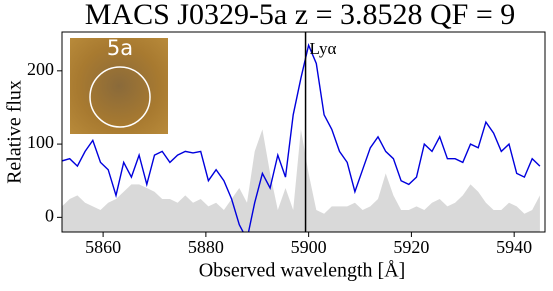 Image resolution: width=553 pixels, height=291 pixels. Describe the element at coordinates (300, 15) in the screenshot. I see `chart-title: MACS J0329-5a z = 3.8528 QF = 9` at that location.